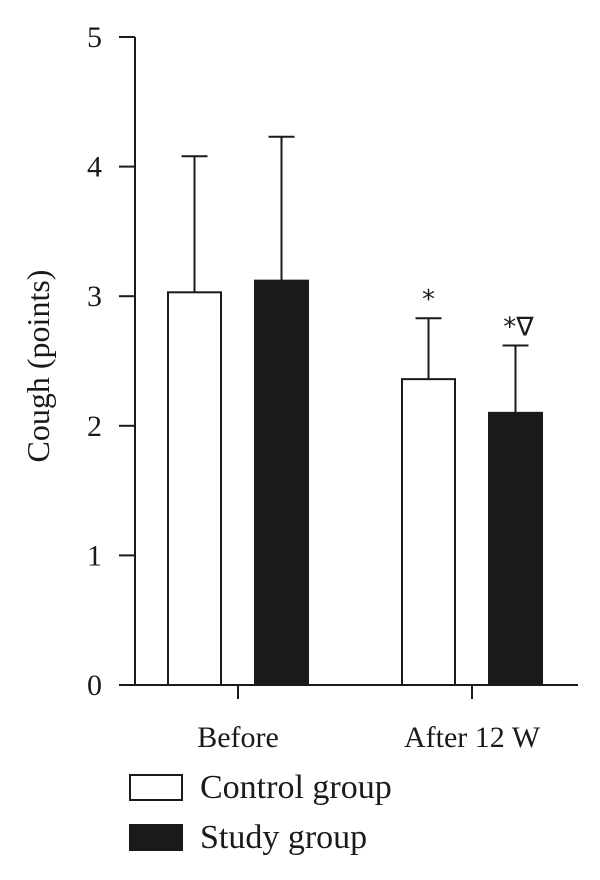 The image size is (600, 880). Describe the element at coordinates (369, 719) in the screenshot. I see `x-ticks: Before After 12 W` at that location.